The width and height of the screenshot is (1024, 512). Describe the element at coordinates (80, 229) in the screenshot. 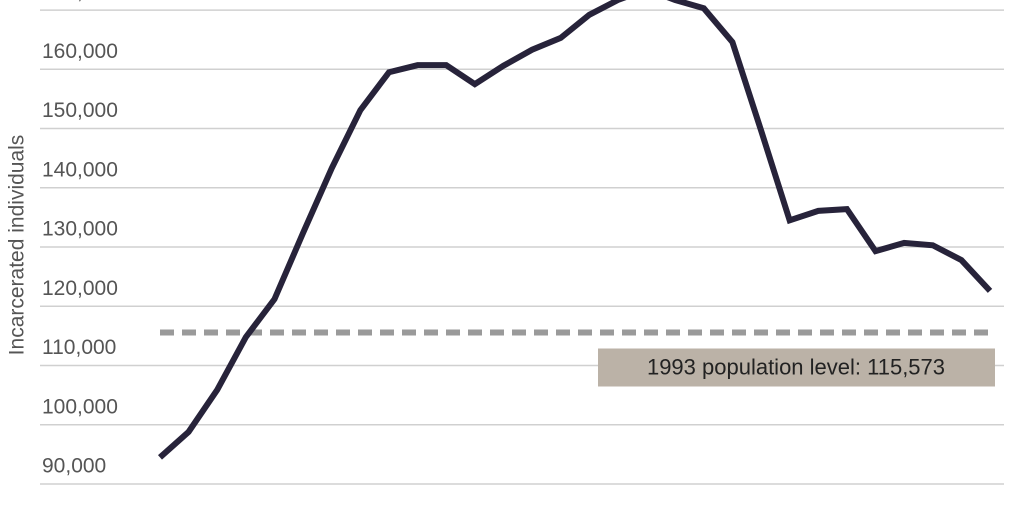

I see `y-tick-label: 130,000` at that location.